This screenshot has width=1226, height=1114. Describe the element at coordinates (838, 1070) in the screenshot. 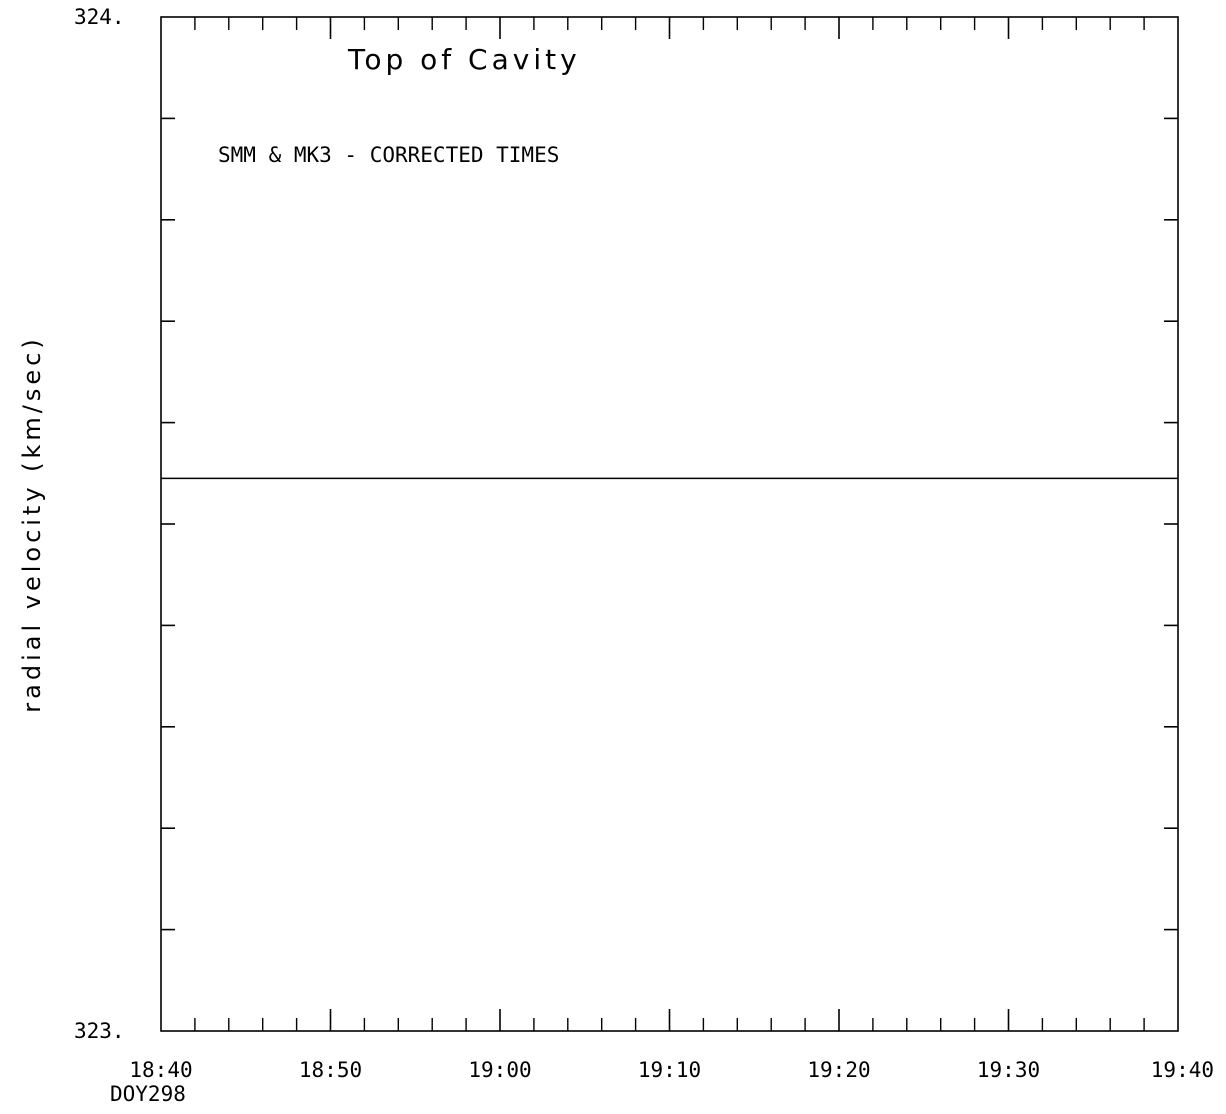

I see `x-tick-label: 19:20` at that location.